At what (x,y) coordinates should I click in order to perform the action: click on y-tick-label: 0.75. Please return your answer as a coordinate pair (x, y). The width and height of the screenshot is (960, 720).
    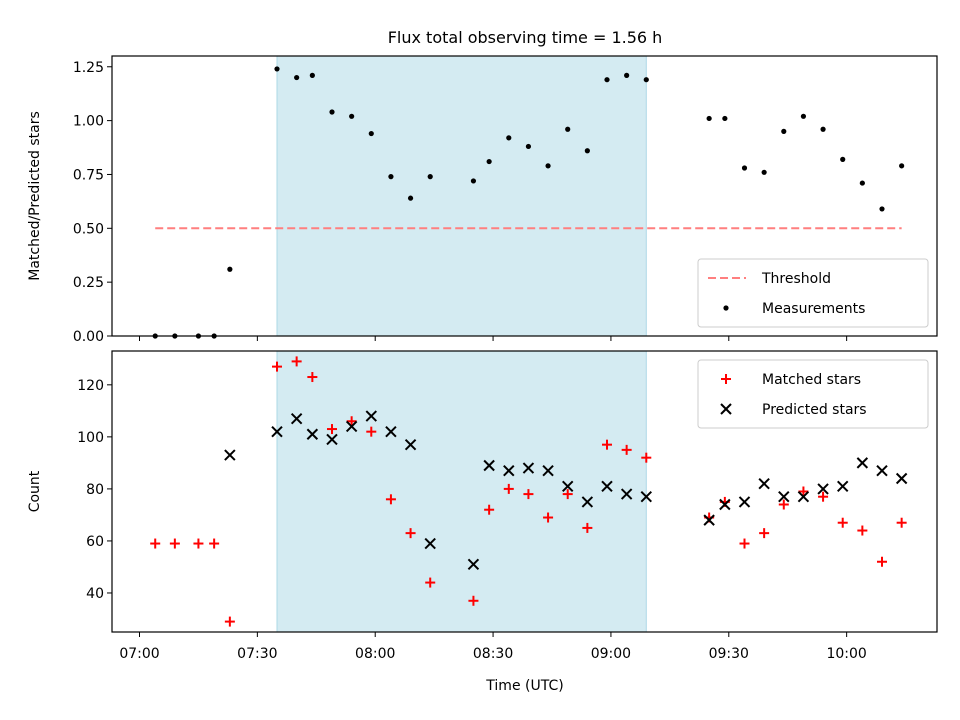
    Looking at the image, I should click on (88, 175).